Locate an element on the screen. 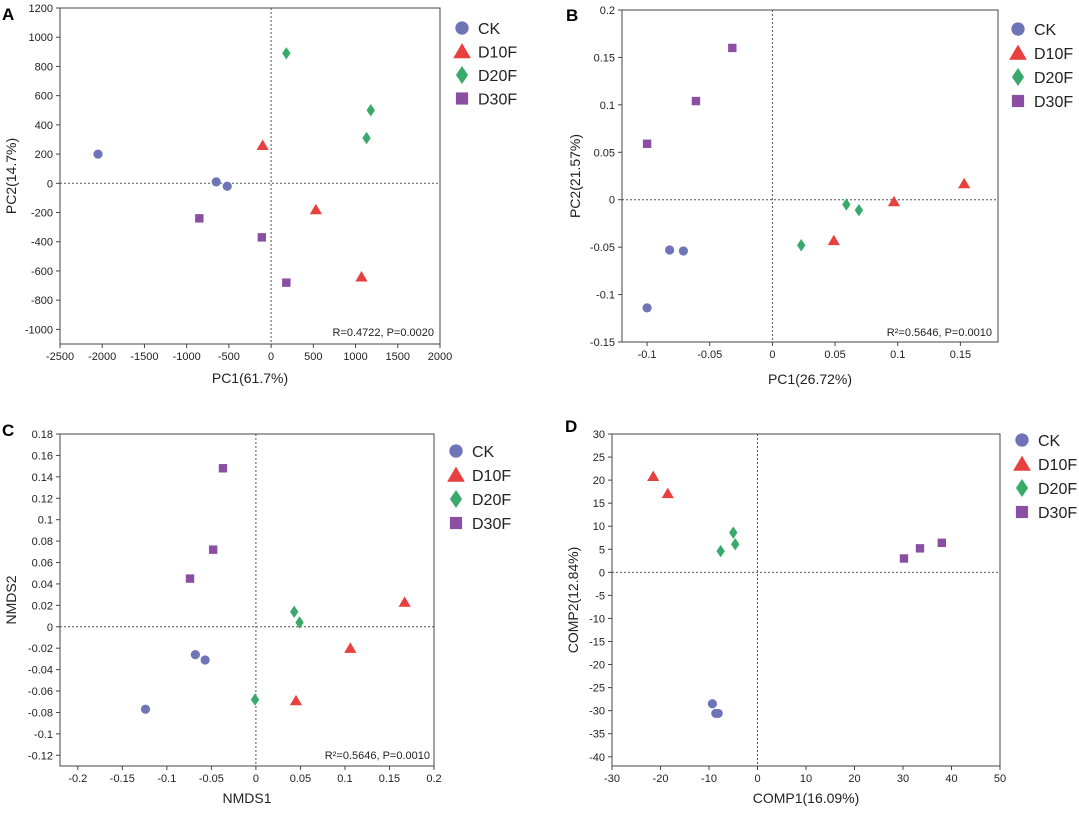  x-axis-label: PC1(61.7%) is located at coordinates (250, 378).